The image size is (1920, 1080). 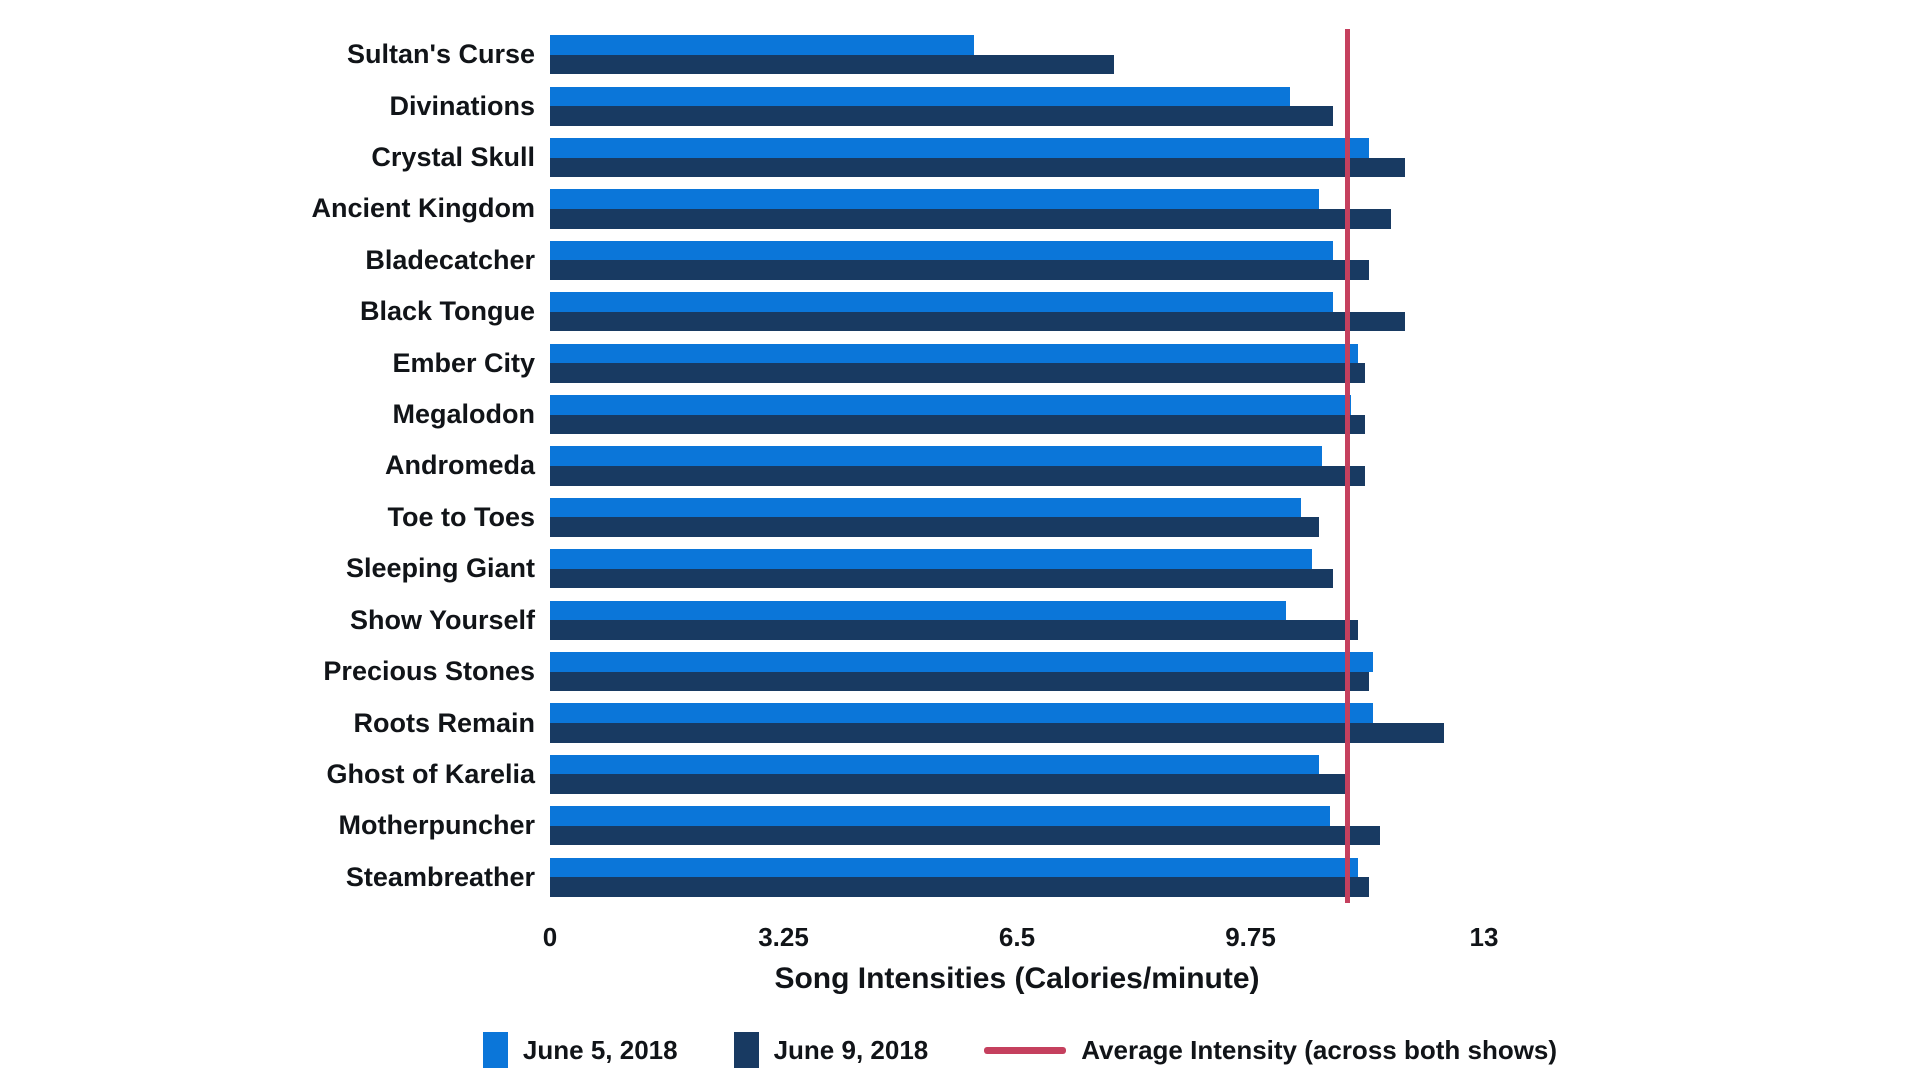 What do you see at coordinates (461, 516) in the screenshot?
I see `category-label: Toe to Toes` at bounding box center [461, 516].